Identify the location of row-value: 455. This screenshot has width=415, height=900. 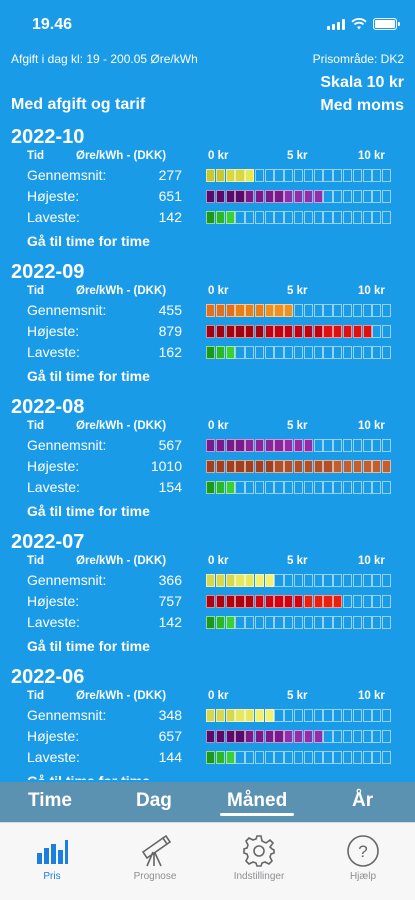
(170, 310).